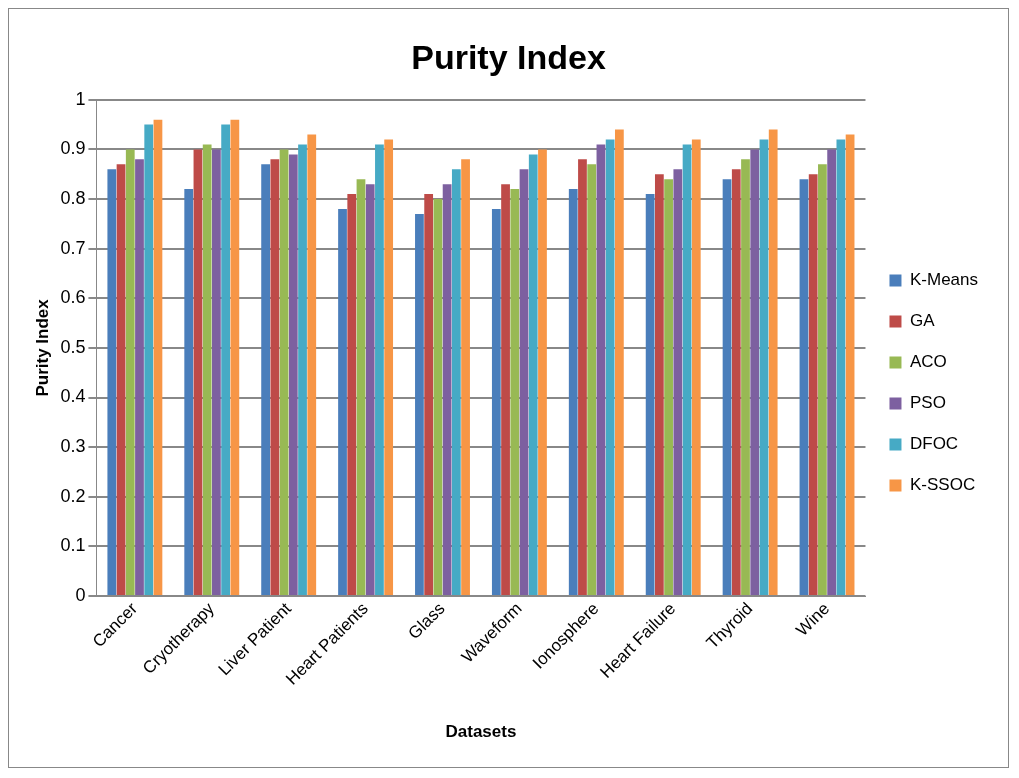  What do you see at coordinates (922, 321) in the screenshot?
I see `legend-label: GA` at bounding box center [922, 321].